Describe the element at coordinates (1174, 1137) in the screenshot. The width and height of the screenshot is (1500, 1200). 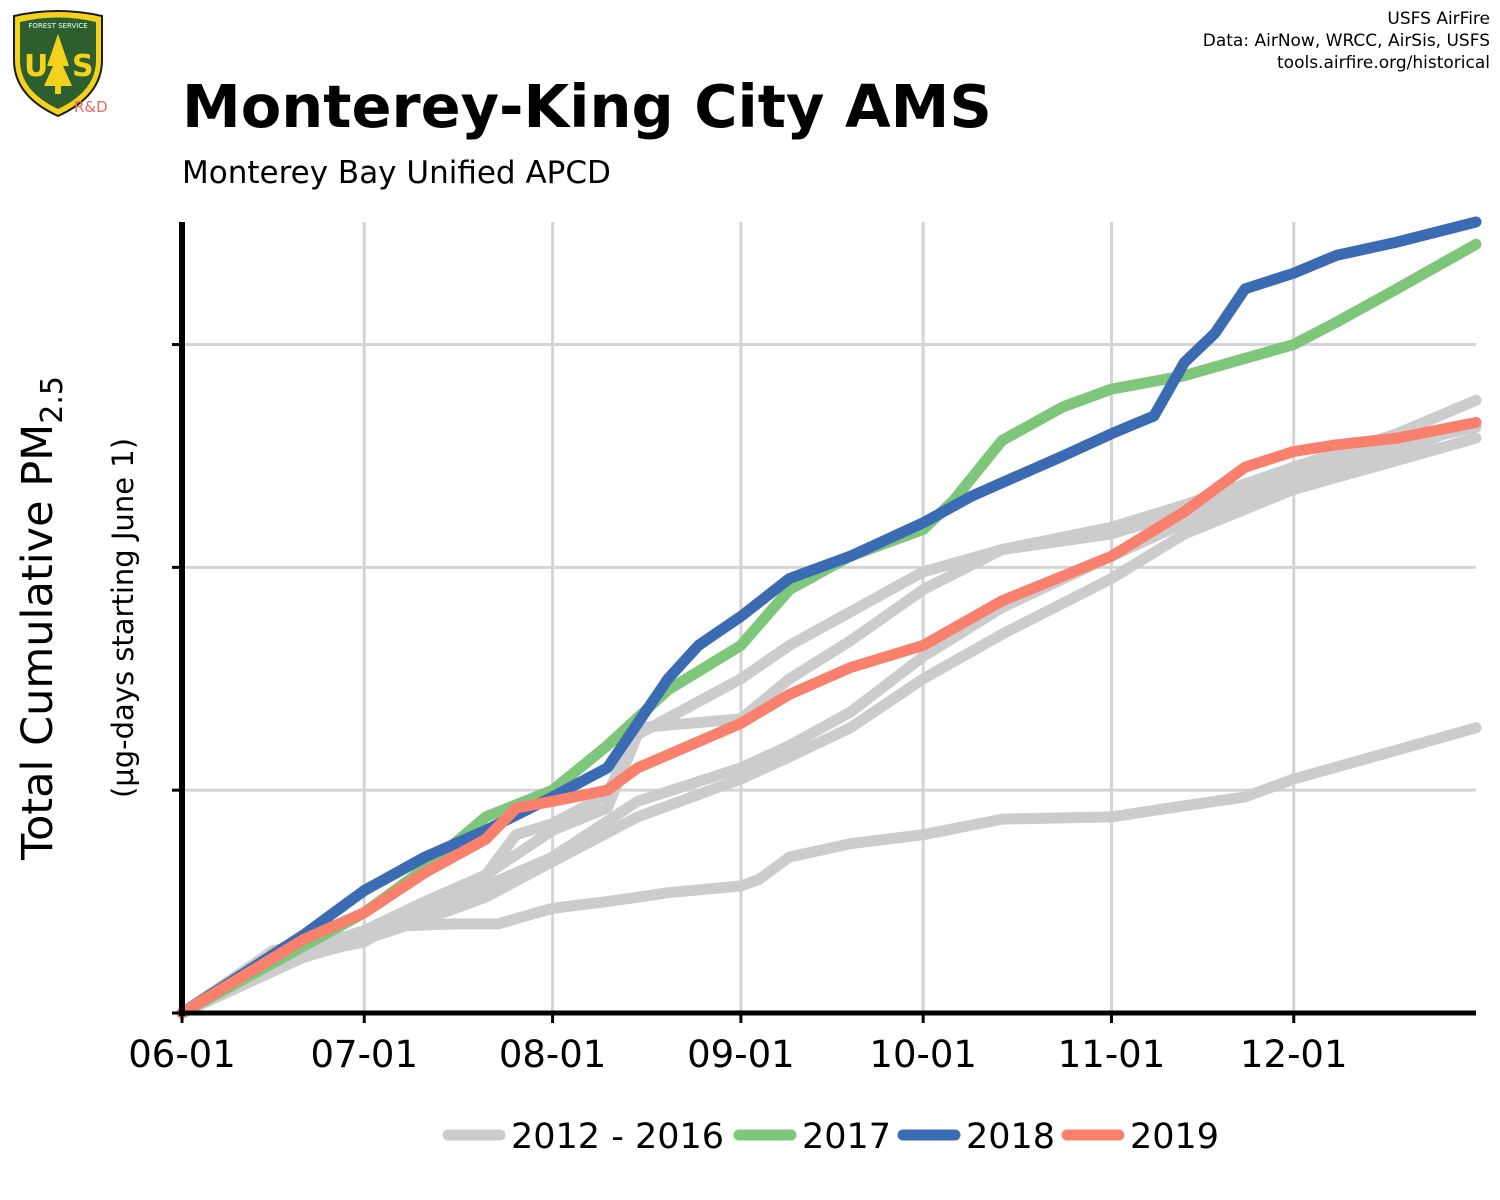
I see `legend-label: 2019` at that location.